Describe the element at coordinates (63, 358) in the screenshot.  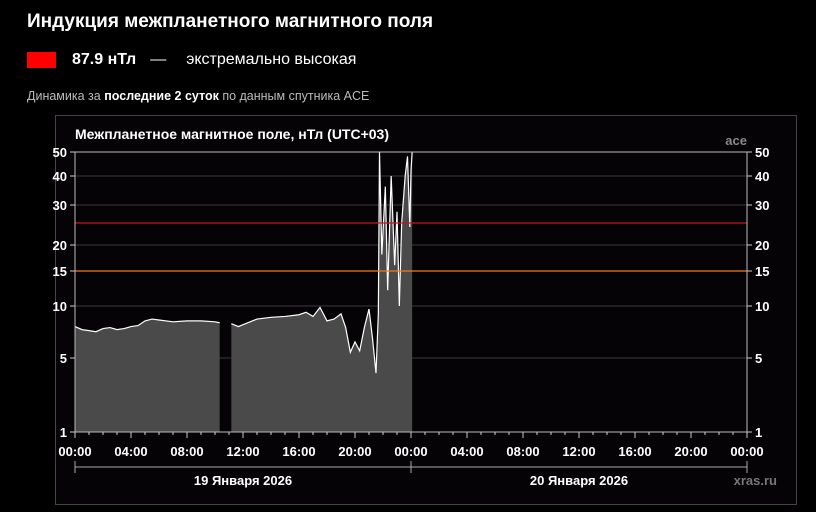
I see `y-tick-label-left: 5` at that location.